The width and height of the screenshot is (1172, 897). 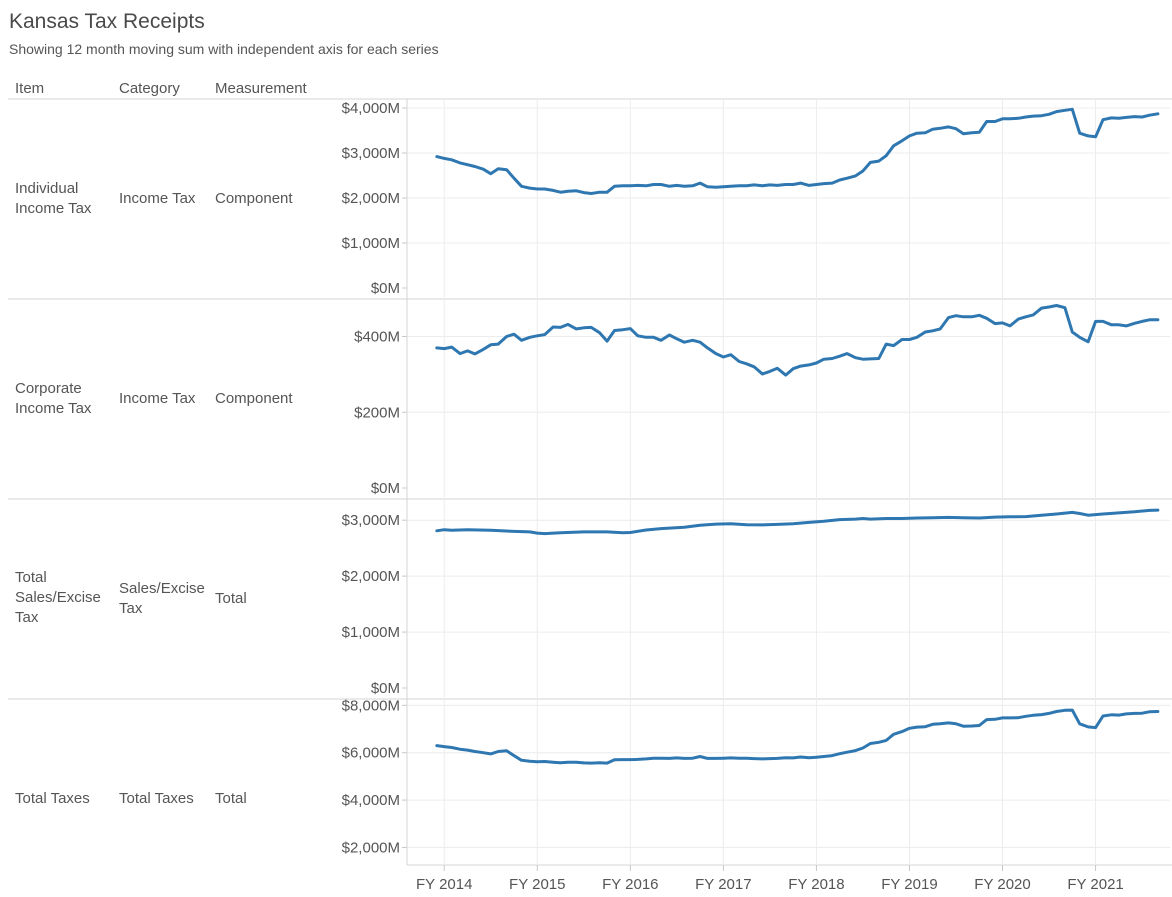 I want to click on row-item-label: Corporate Income Tax, so click(x=53, y=398).